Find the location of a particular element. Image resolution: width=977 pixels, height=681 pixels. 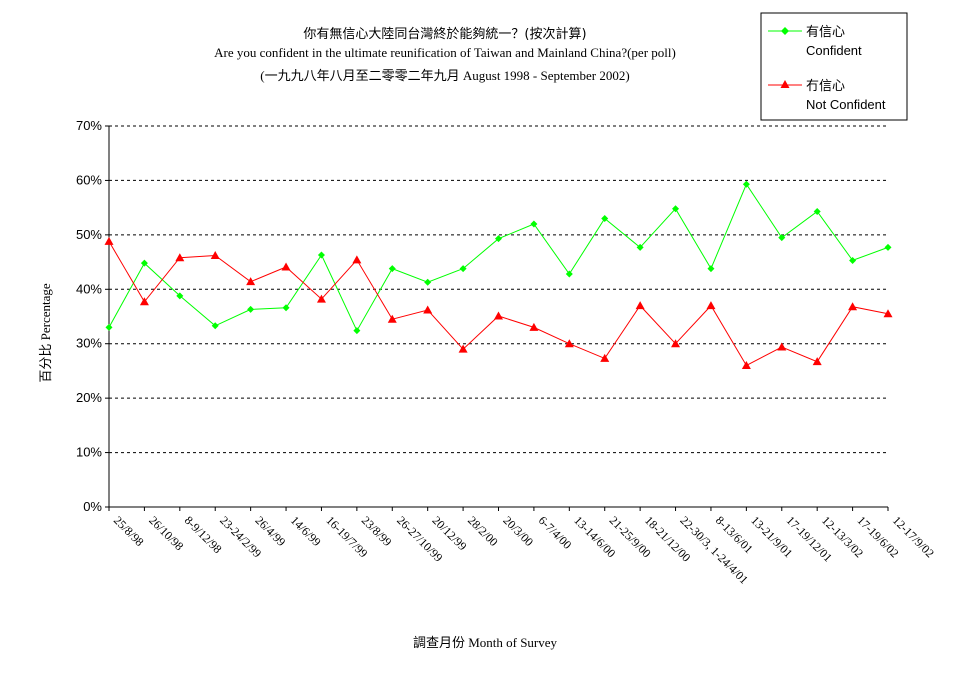

y-tick-labels: 0% 10% 20% 30% 40% 50% 60% 70% is located at coordinates (92, 316).